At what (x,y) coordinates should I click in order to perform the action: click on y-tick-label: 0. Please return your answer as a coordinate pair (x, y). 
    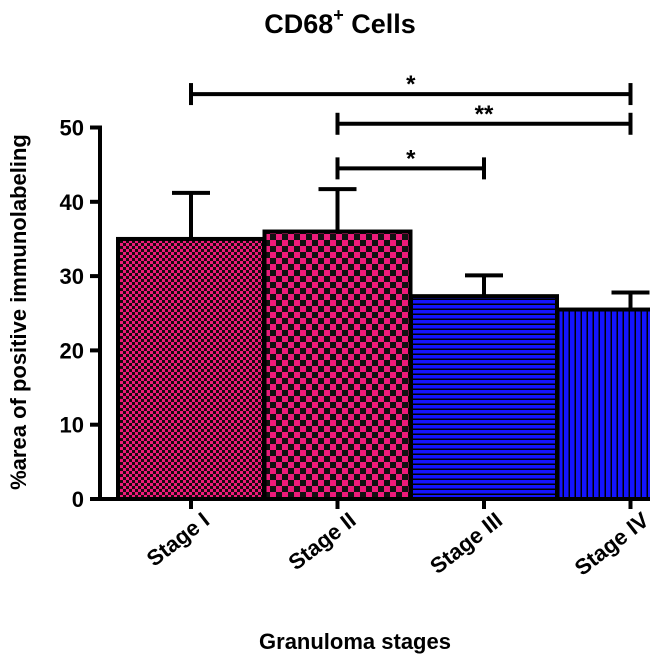
    Looking at the image, I should click on (78, 499).